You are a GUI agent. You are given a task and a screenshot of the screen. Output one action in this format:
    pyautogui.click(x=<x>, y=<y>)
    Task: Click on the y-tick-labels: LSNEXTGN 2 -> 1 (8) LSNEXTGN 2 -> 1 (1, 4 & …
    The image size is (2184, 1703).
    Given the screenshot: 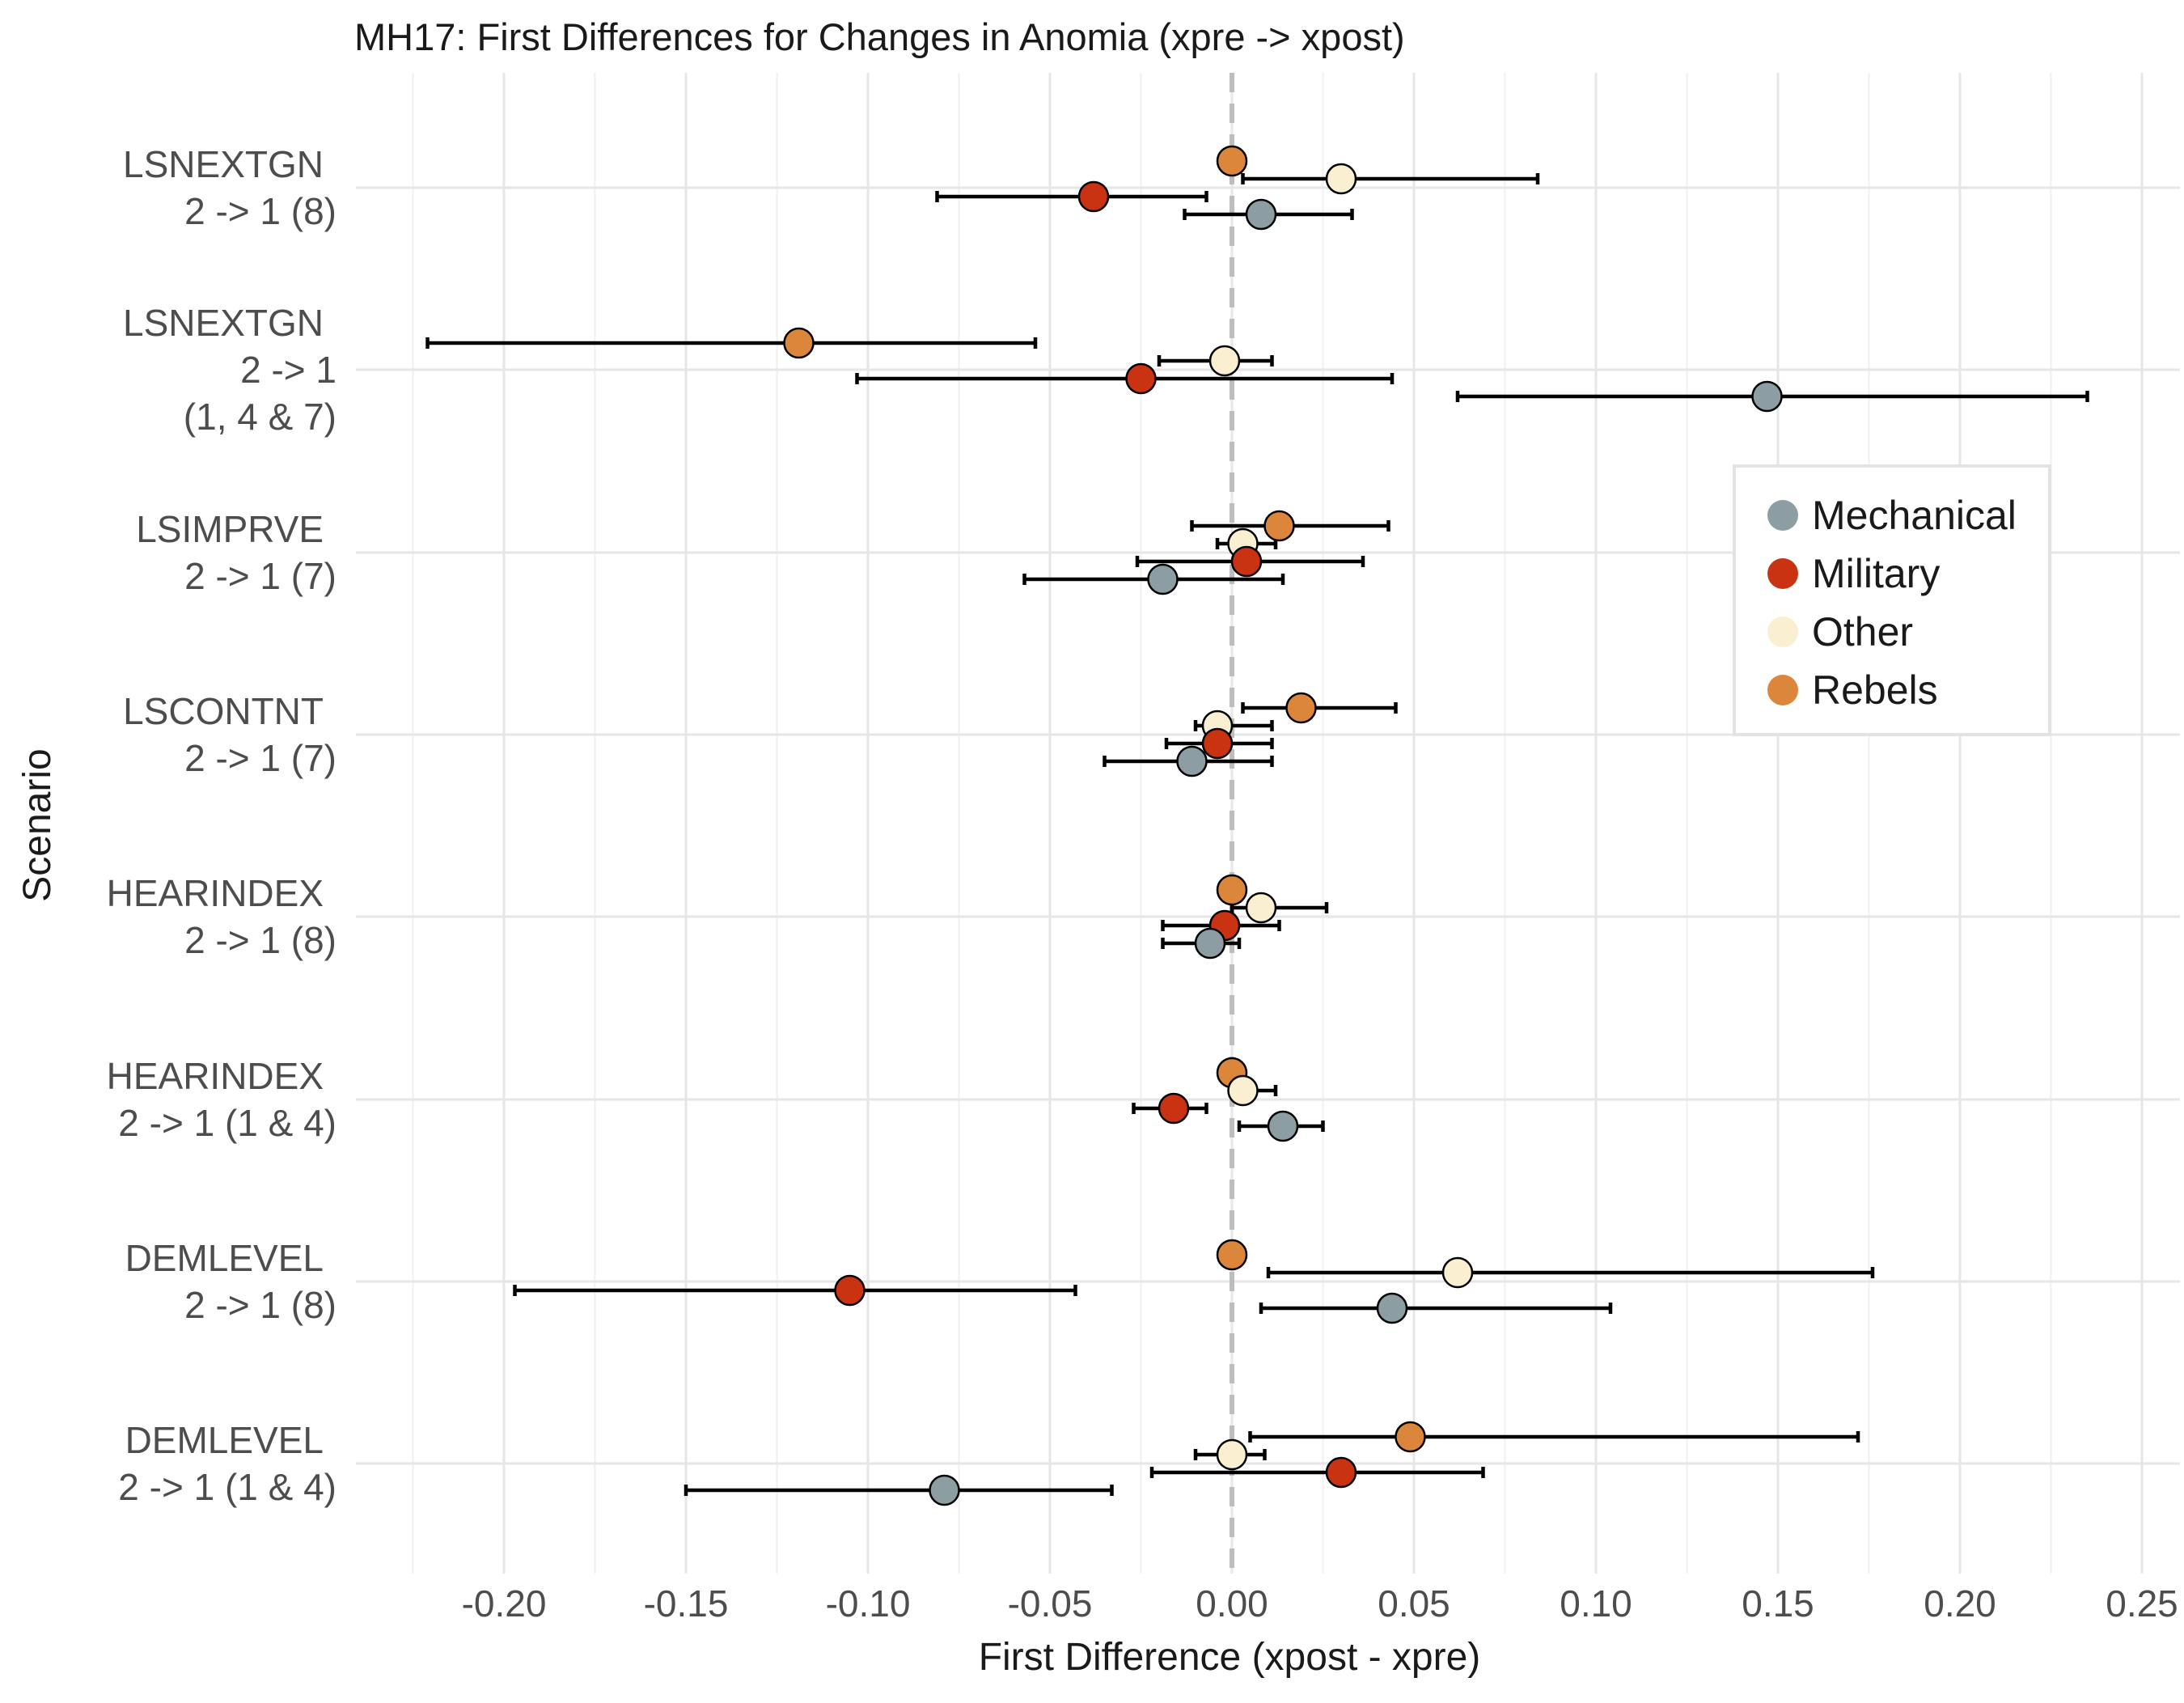 What is the action you would take?
    pyautogui.click(x=221, y=825)
    